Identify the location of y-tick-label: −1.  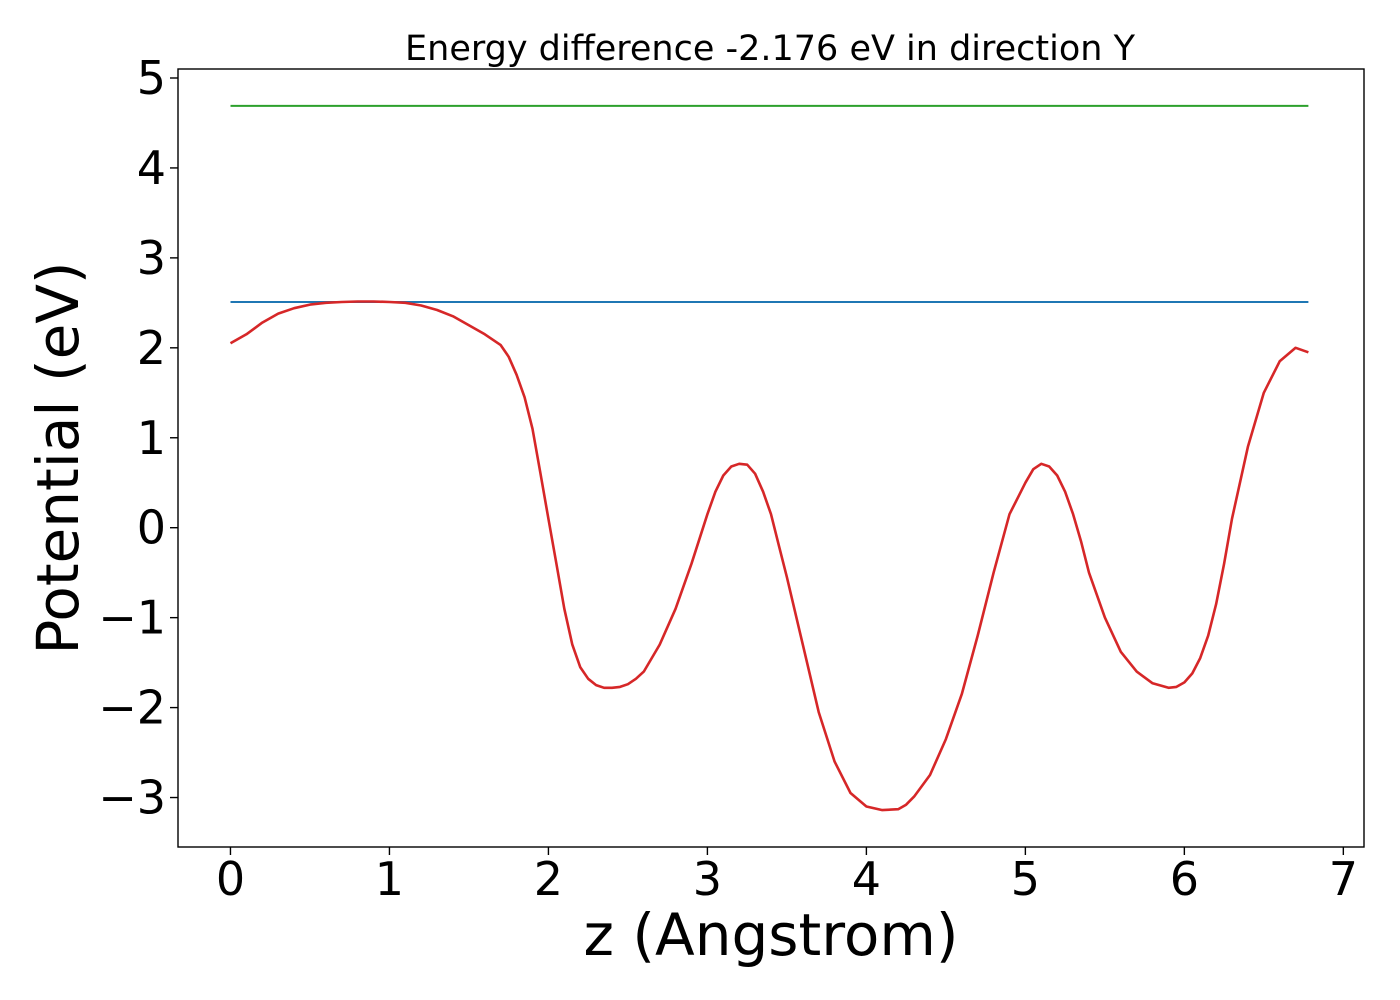
(132, 618).